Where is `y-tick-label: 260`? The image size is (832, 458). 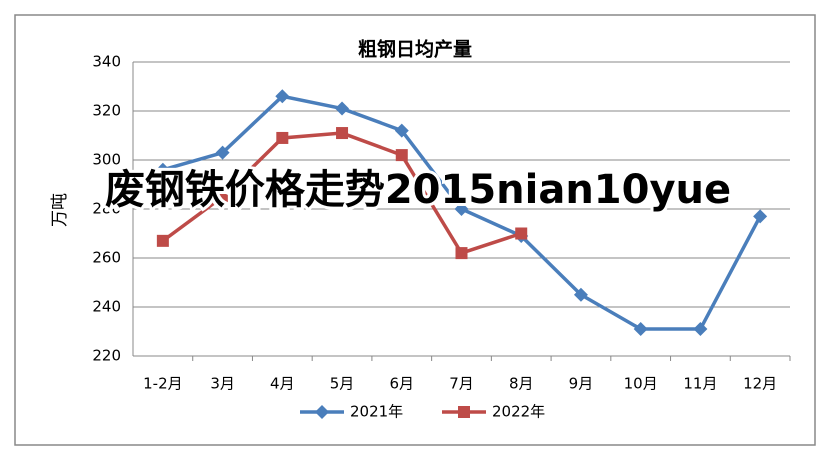
y-tick-label: 260 is located at coordinates (106, 258).